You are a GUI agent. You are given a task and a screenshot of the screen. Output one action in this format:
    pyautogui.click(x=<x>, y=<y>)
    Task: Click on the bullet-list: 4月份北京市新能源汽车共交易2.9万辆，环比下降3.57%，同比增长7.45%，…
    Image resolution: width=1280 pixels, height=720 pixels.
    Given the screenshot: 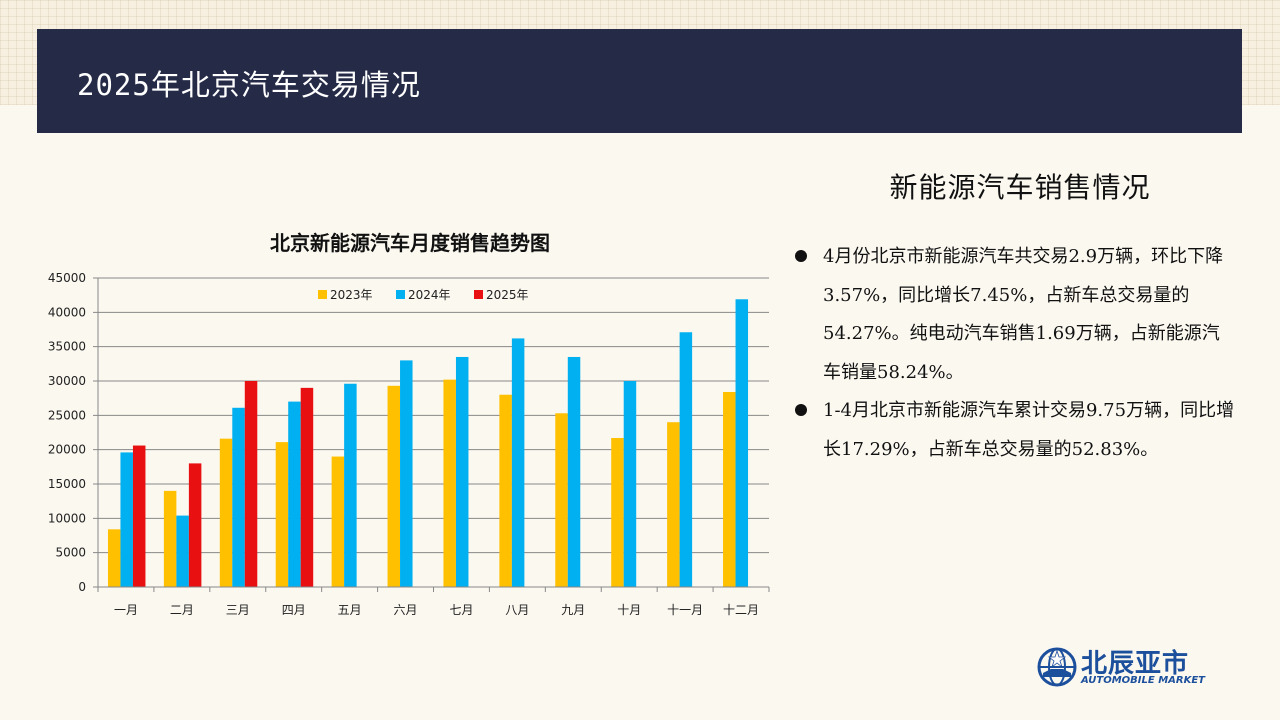 What is the action you would take?
    pyautogui.click(x=1015, y=353)
    